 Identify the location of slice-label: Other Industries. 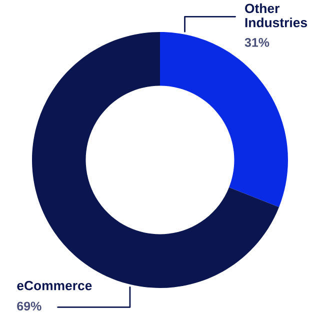
(276, 15).